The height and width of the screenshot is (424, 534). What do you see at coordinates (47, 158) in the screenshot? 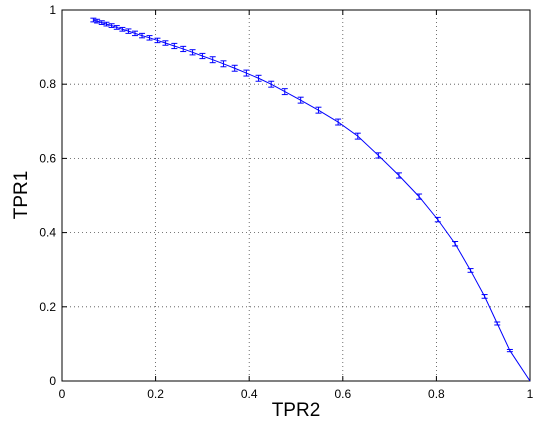
I see `y-tick-label: 0.6` at bounding box center [47, 158].